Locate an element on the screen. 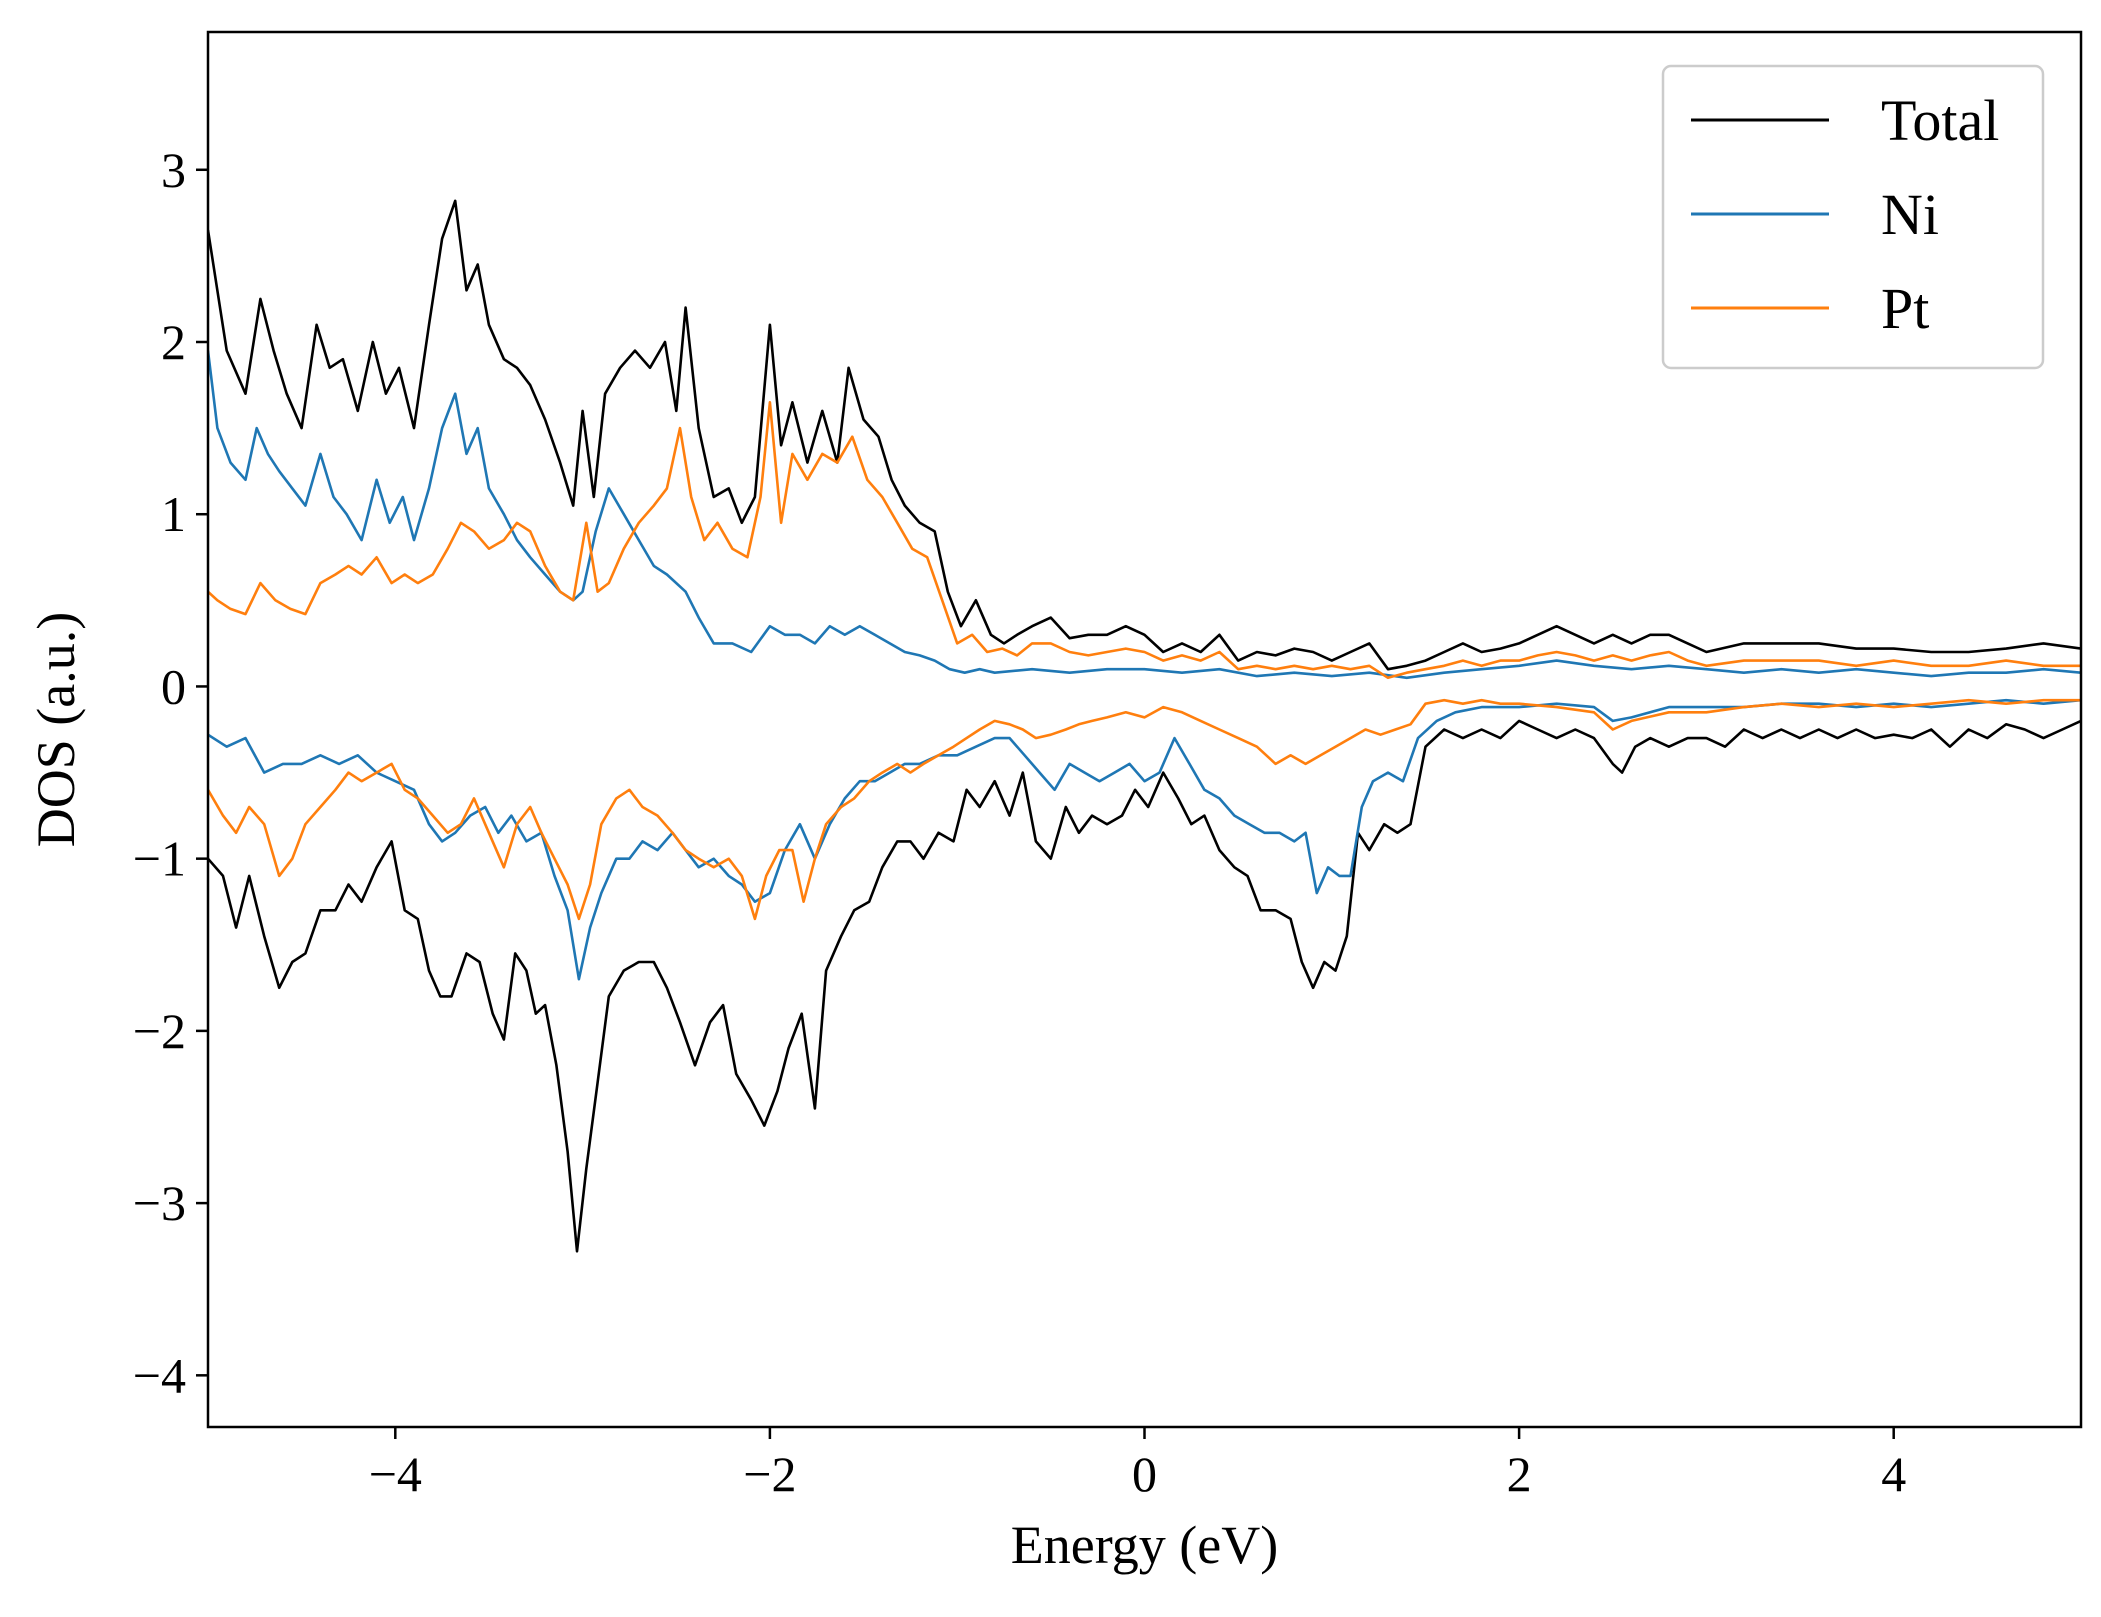 The image size is (2101, 1617). x-tick-label: 2 is located at coordinates (1519, 1474).